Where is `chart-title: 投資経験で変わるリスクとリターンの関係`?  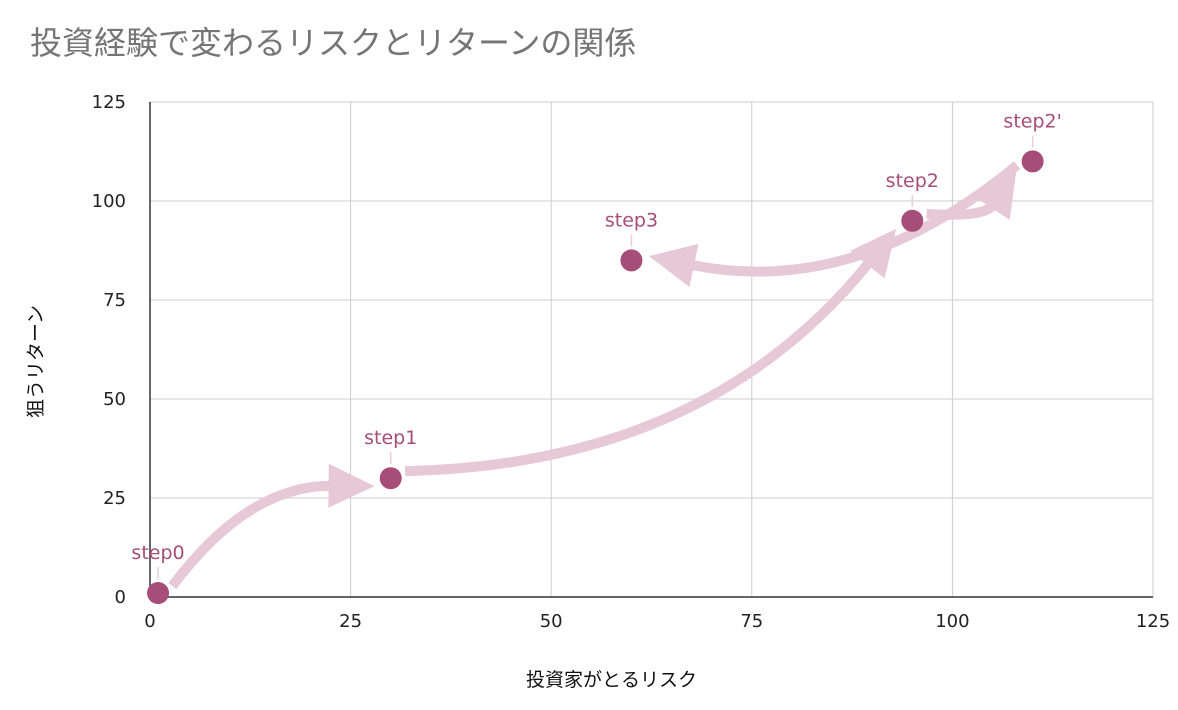 chart-title: 投資経験で変わるリスクとリターンの関係 is located at coordinates (333, 43).